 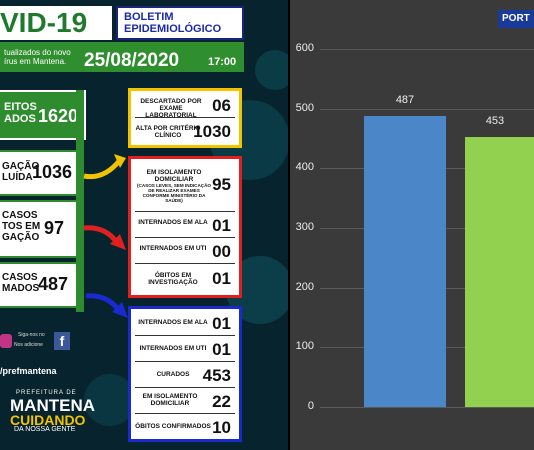 What do you see at coordinates (304, 107) in the screenshot?
I see `y-tick-label: 500` at bounding box center [304, 107].